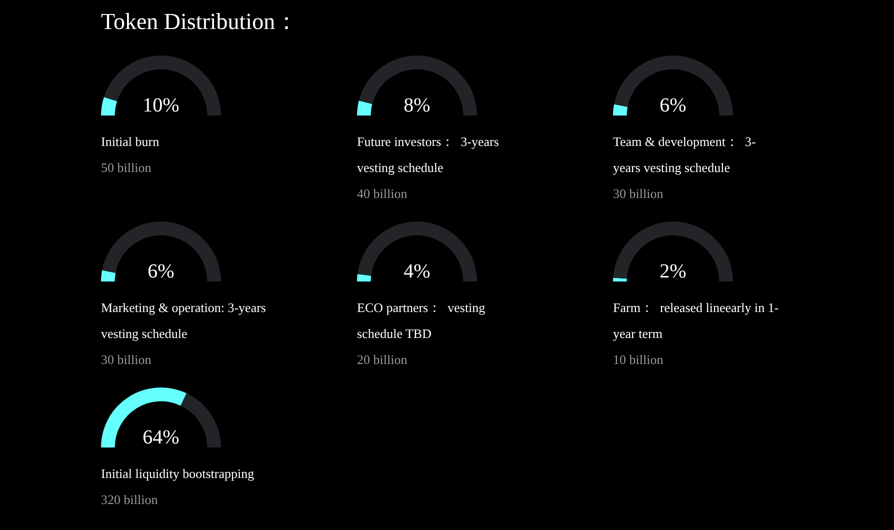 Image resolution: width=894 pixels, height=530 pixels. Describe the element at coordinates (130, 500) in the screenshot. I see `text: 320 billion` at that location.